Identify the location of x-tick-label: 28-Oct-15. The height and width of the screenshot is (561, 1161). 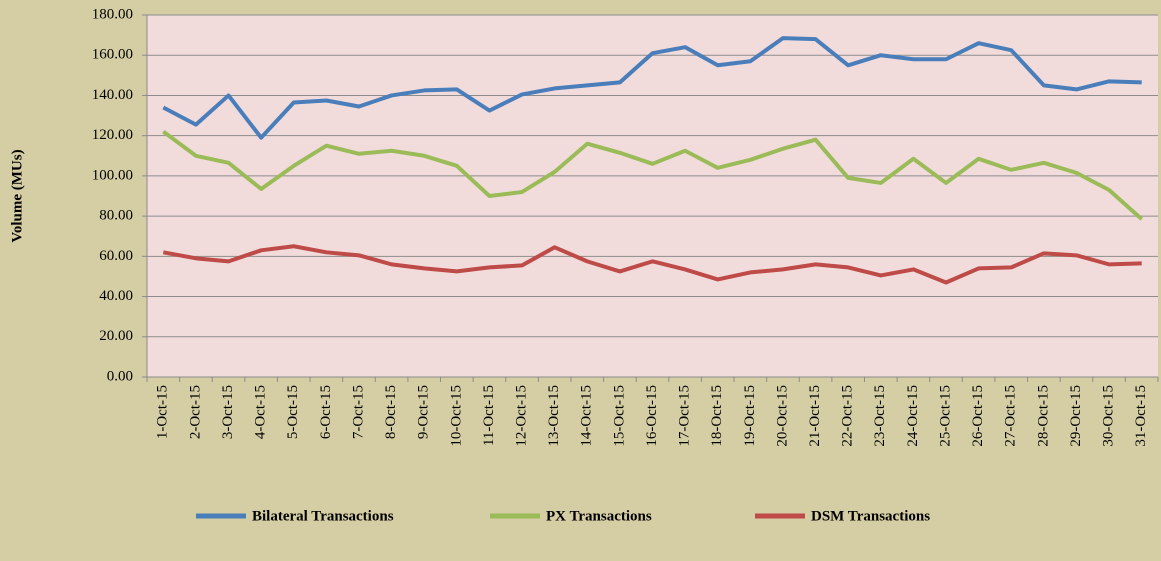
(1043, 416).